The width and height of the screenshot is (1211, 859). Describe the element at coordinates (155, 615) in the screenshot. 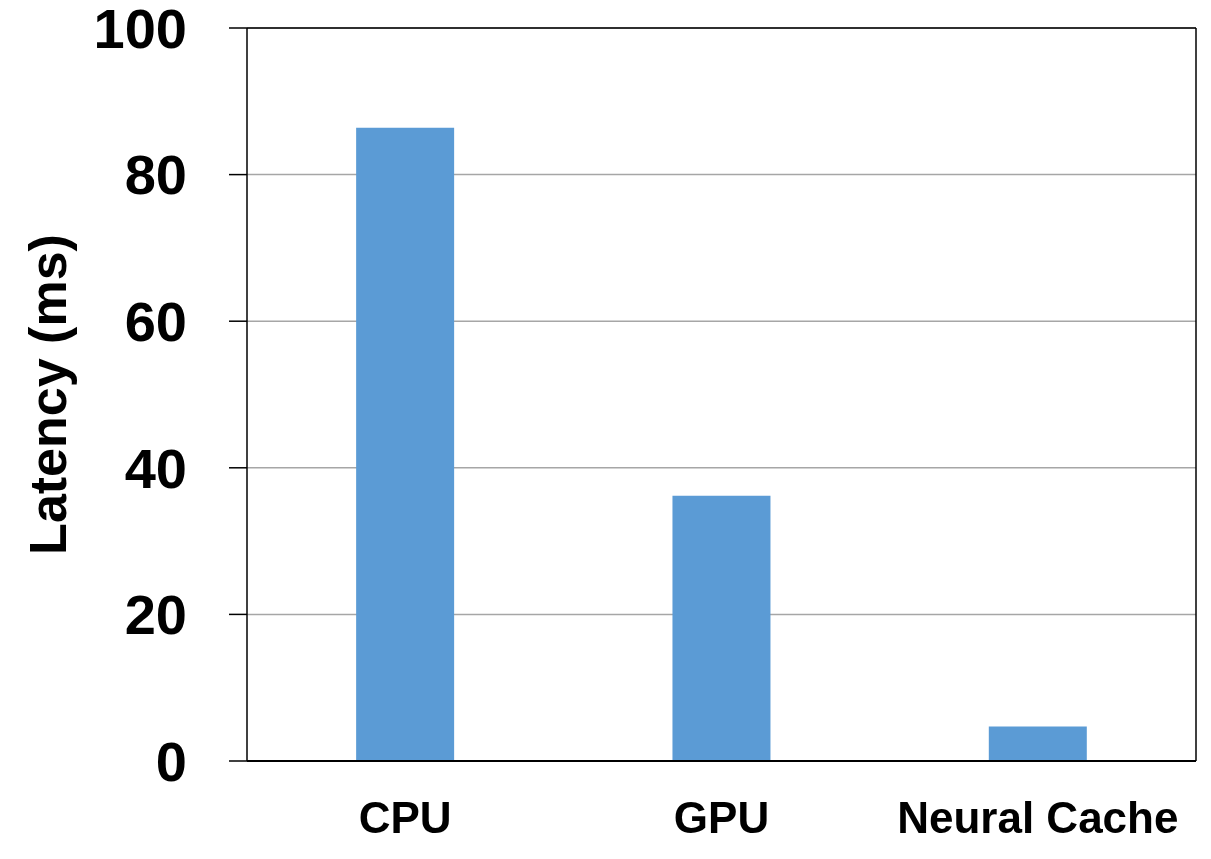

I see `y-tick-label: 20` at that location.